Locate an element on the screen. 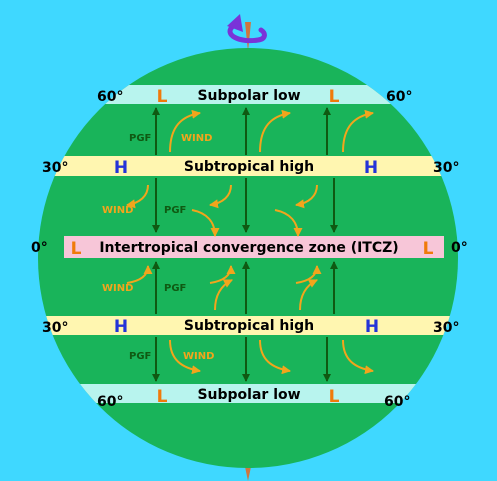 This screenshot has width=497, height=481. lat-label-left-0: 0° is located at coordinates (39, 248).